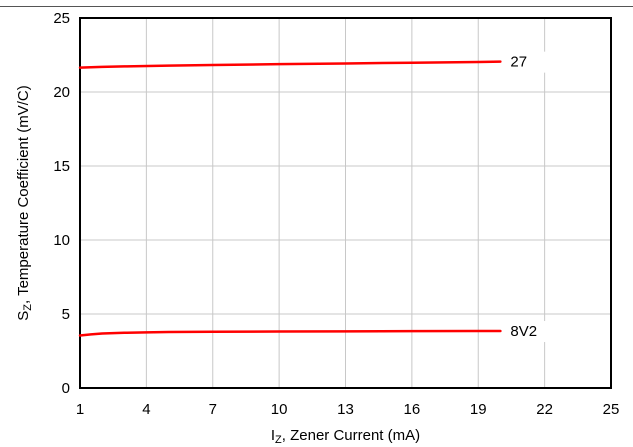  What do you see at coordinates (66, 388) in the screenshot?
I see `y-tick-label: 0` at bounding box center [66, 388].